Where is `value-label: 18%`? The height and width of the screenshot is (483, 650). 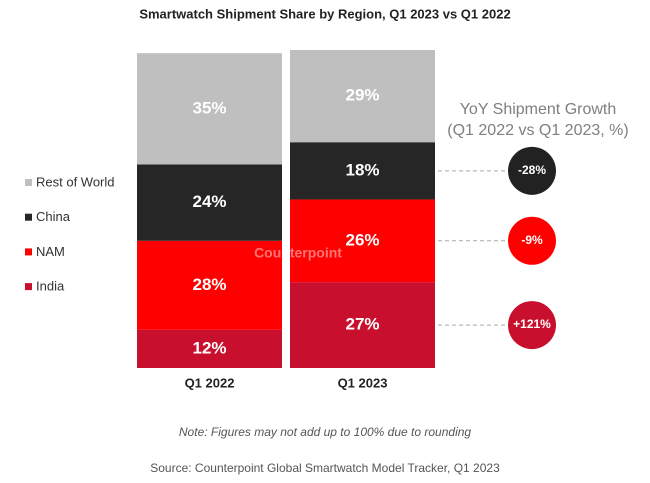 value-label: 18% is located at coordinates (362, 169).